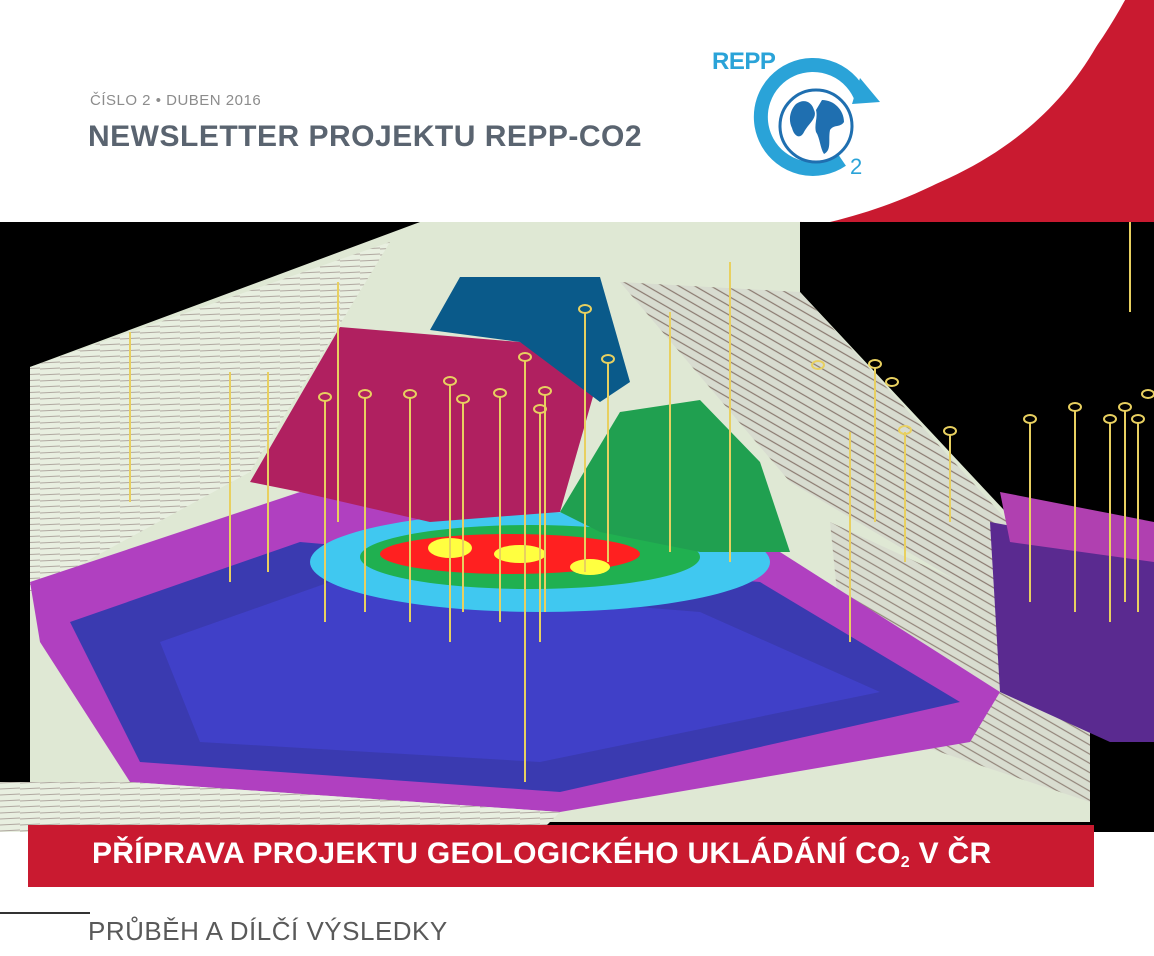 Image resolution: width=1154 pixels, height=956 pixels. I want to click on issue-line: ČÍSLO 2 • DUBEN 2016, so click(176, 100).